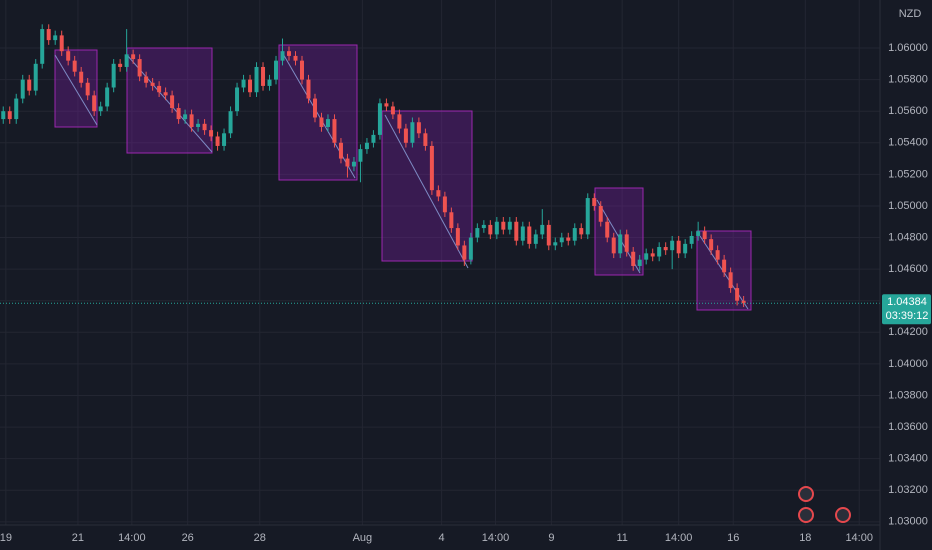 Image resolution: width=932 pixels, height=550 pixels. What do you see at coordinates (908, 237) in the screenshot?
I see `y-tick-label: 1.04800` at bounding box center [908, 237].